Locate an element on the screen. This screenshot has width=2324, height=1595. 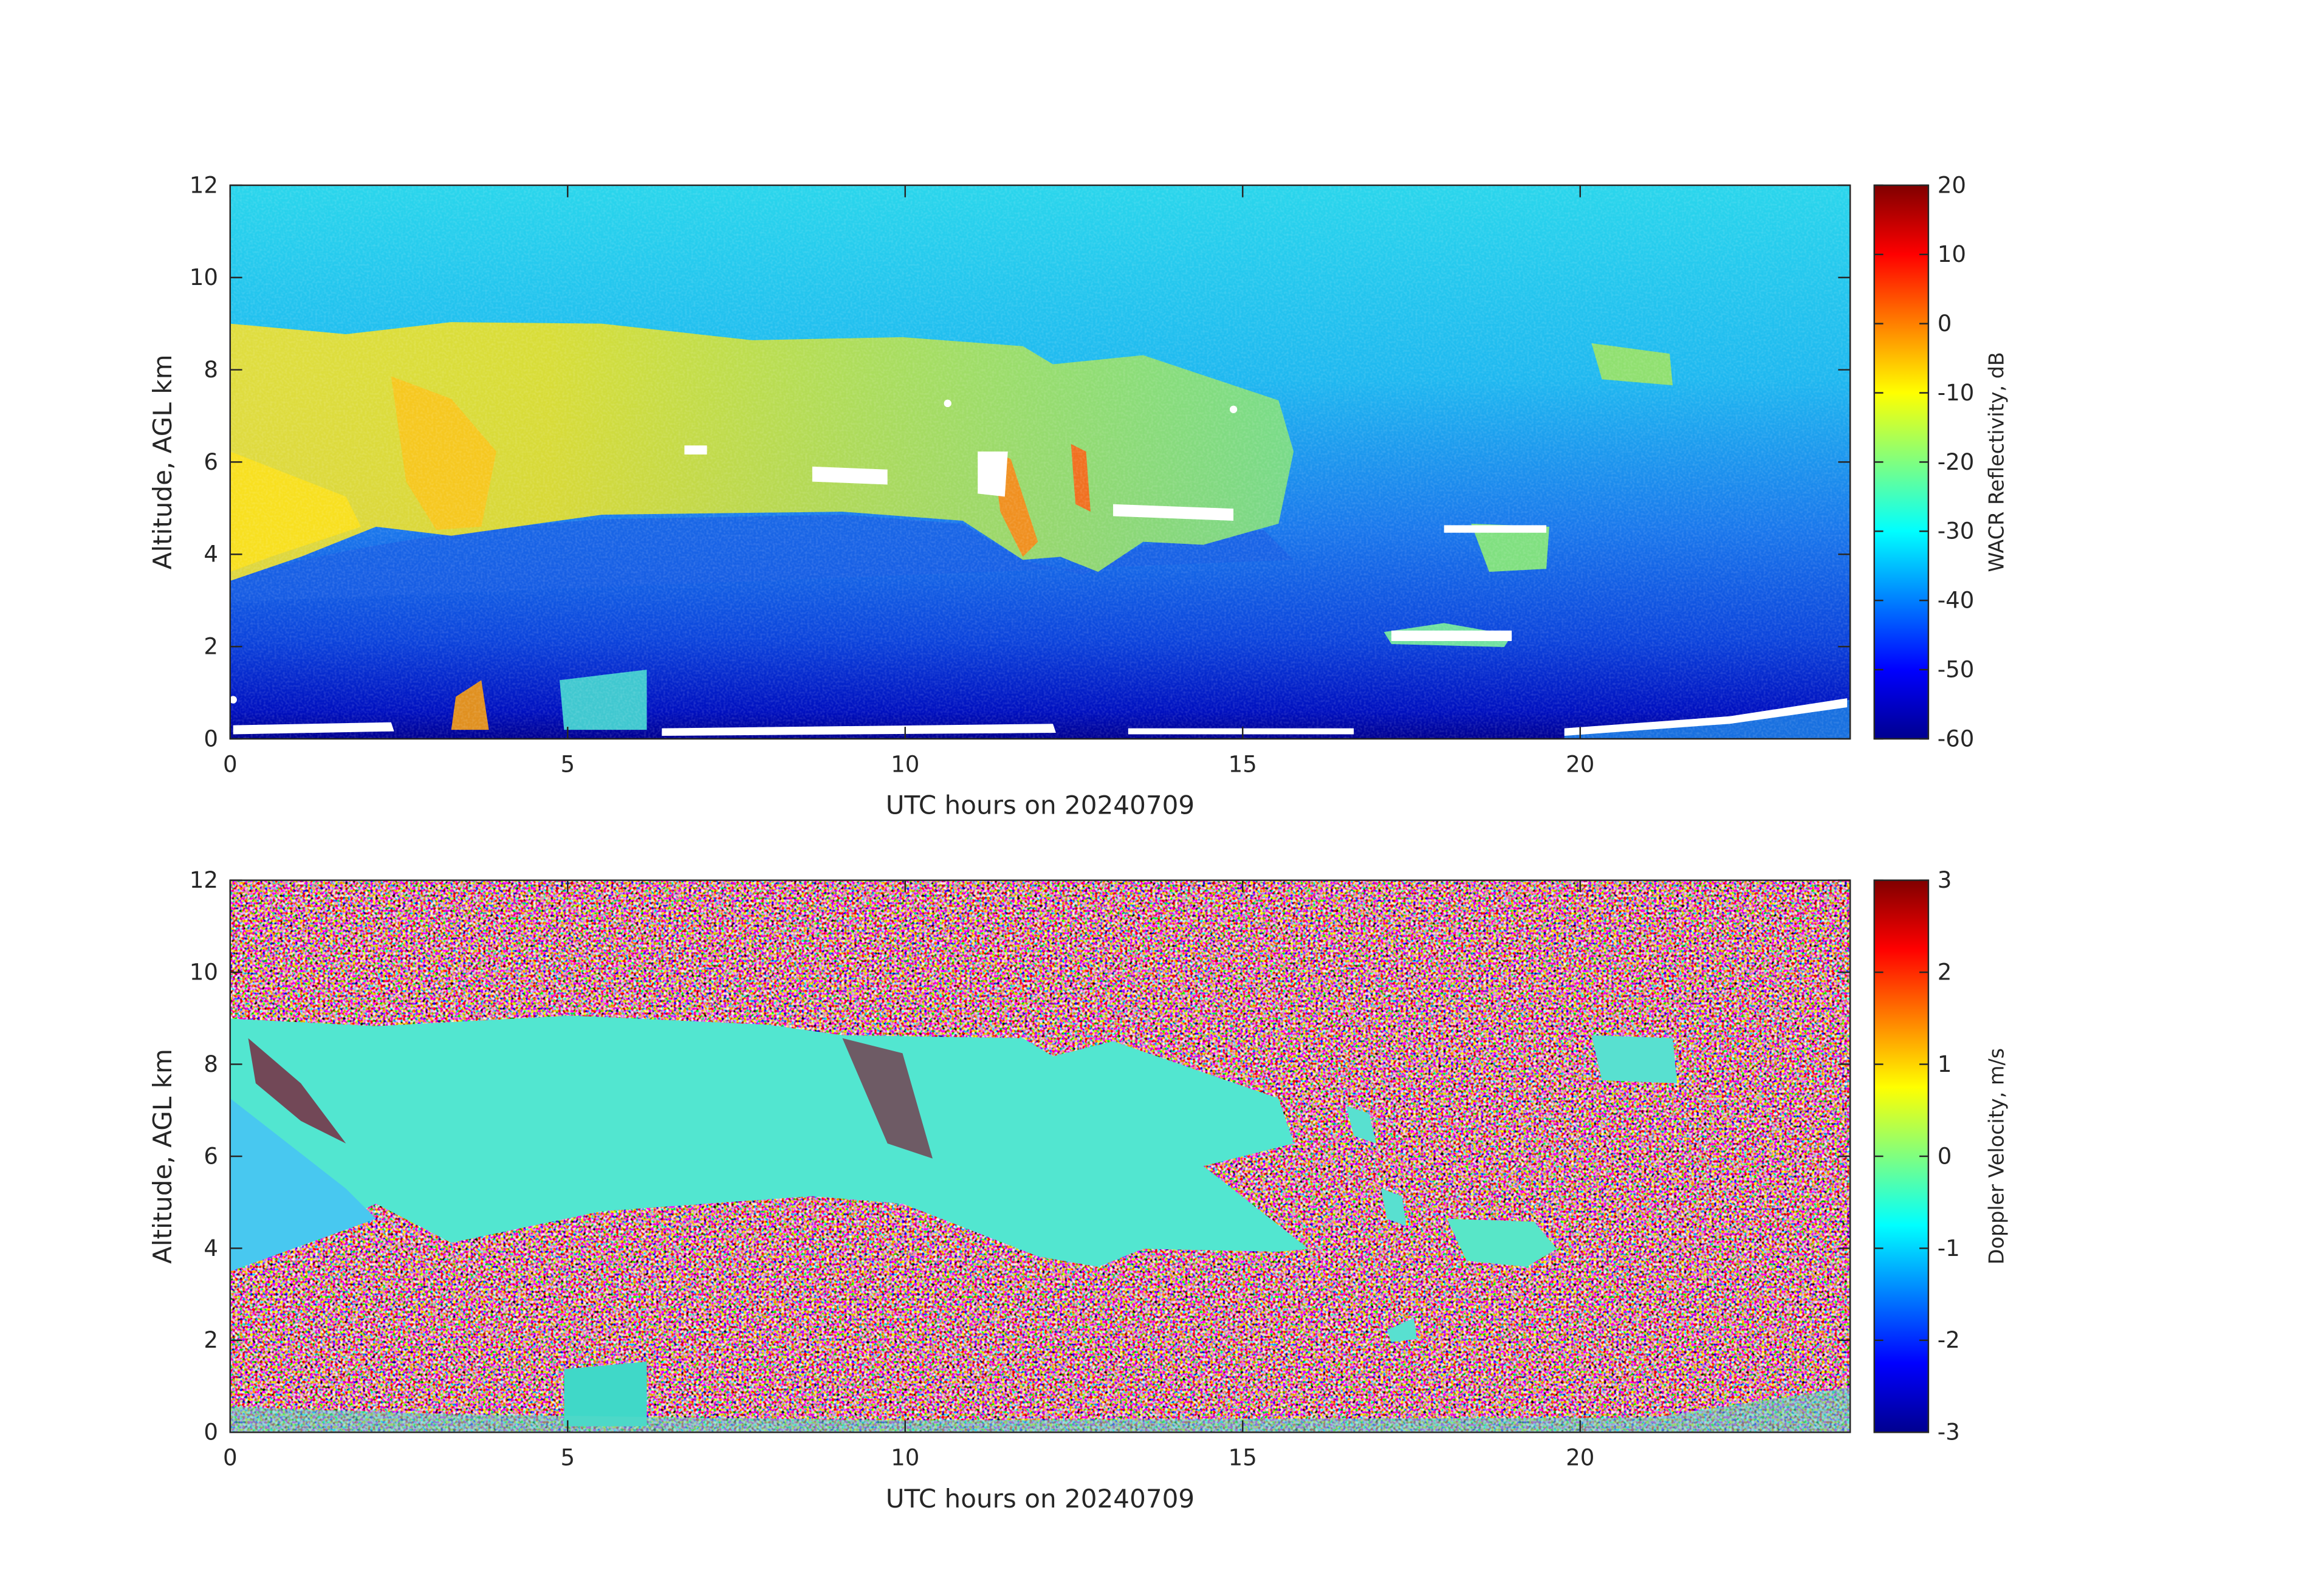
colorbar-tick-label: -3 is located at coordinates (1949, 1432).